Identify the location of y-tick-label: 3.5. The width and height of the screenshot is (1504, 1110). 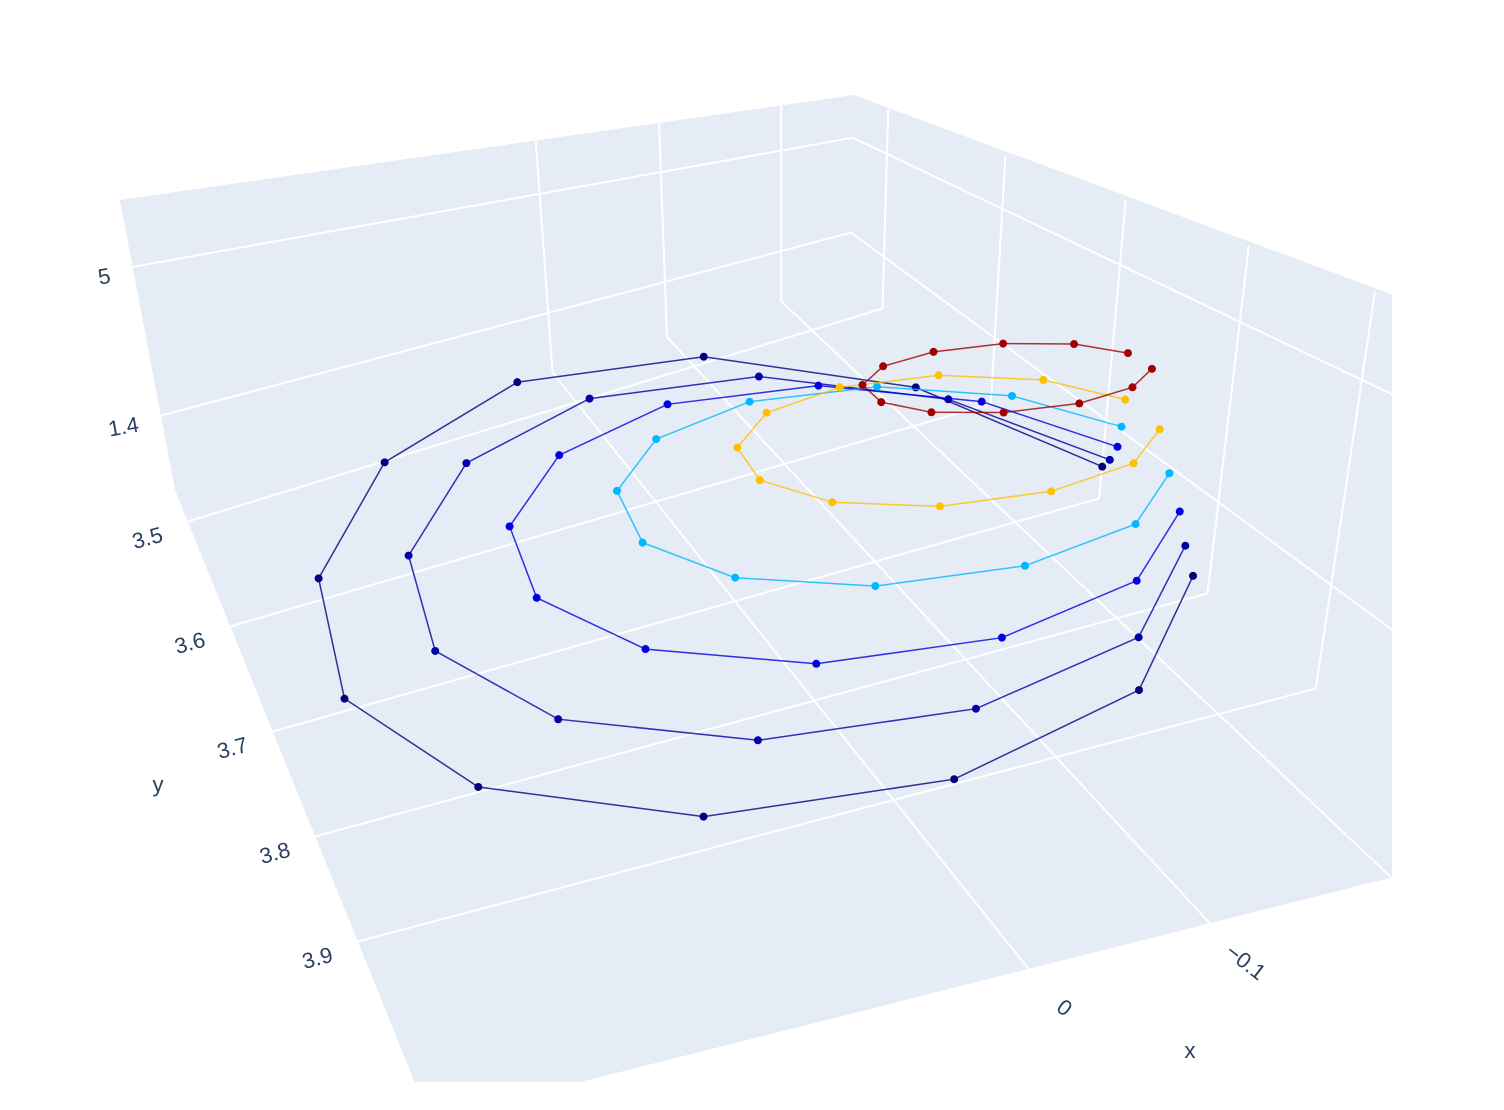
(147, 538).